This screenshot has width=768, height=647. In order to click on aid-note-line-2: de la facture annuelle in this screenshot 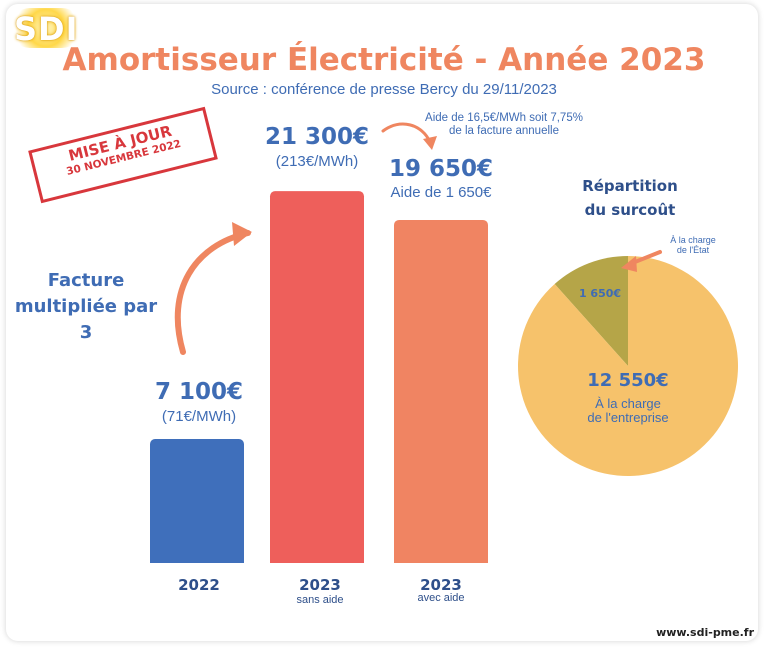, I will do `click(504, 131)`.